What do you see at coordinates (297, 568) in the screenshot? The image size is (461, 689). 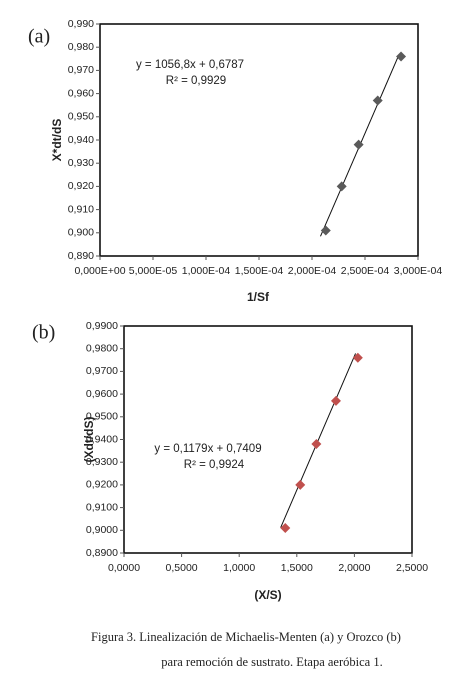 I see `x-tick-label: 1,5000` at bounding box center [297, 568].